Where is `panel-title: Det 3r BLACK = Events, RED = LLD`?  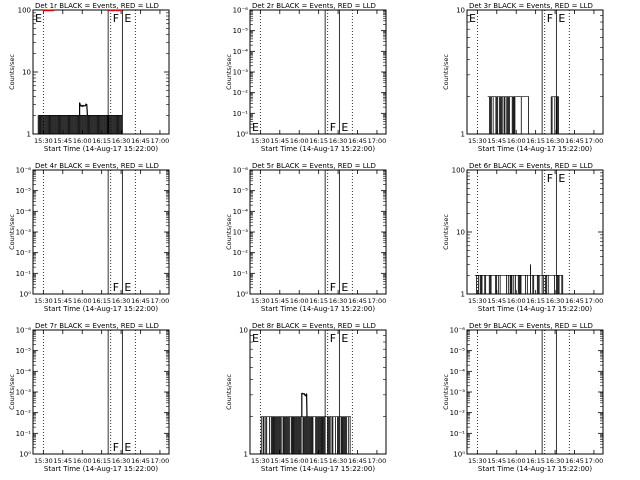 panel-title: Det 3r BLACK = Events, RED = LLD is located at coordinates (531, 6).